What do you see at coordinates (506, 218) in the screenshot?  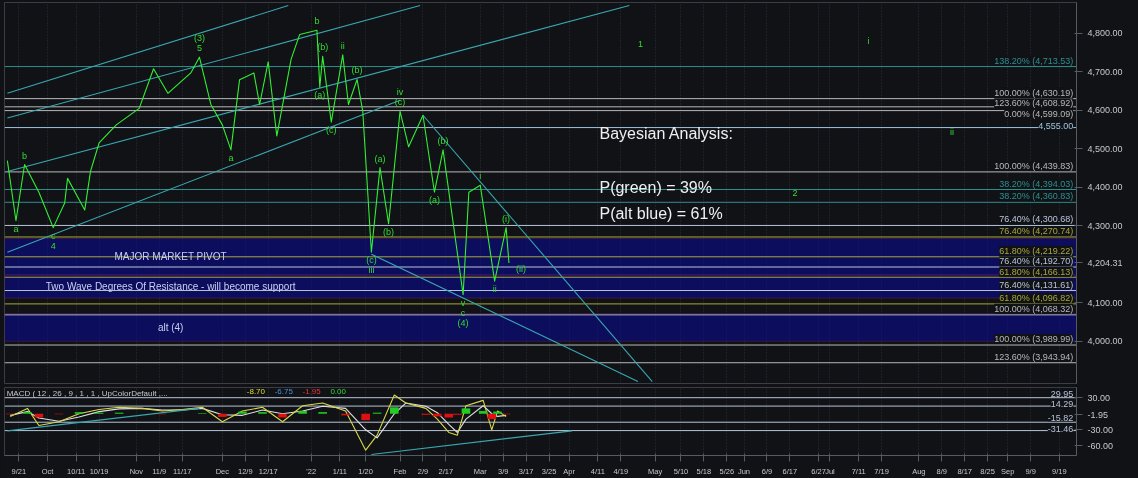 I see `annotation: (i)` at bounding box center [506, 218].